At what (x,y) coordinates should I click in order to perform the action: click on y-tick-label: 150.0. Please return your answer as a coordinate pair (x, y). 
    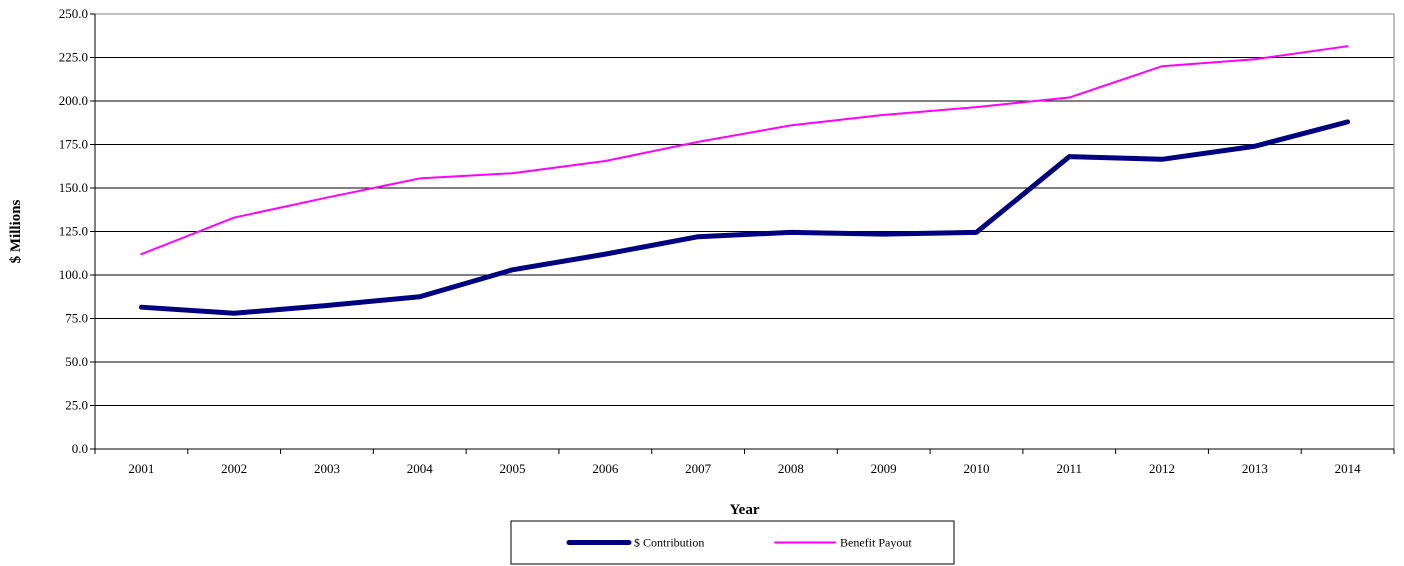
    Looking at the image, I should click on (73, 187).